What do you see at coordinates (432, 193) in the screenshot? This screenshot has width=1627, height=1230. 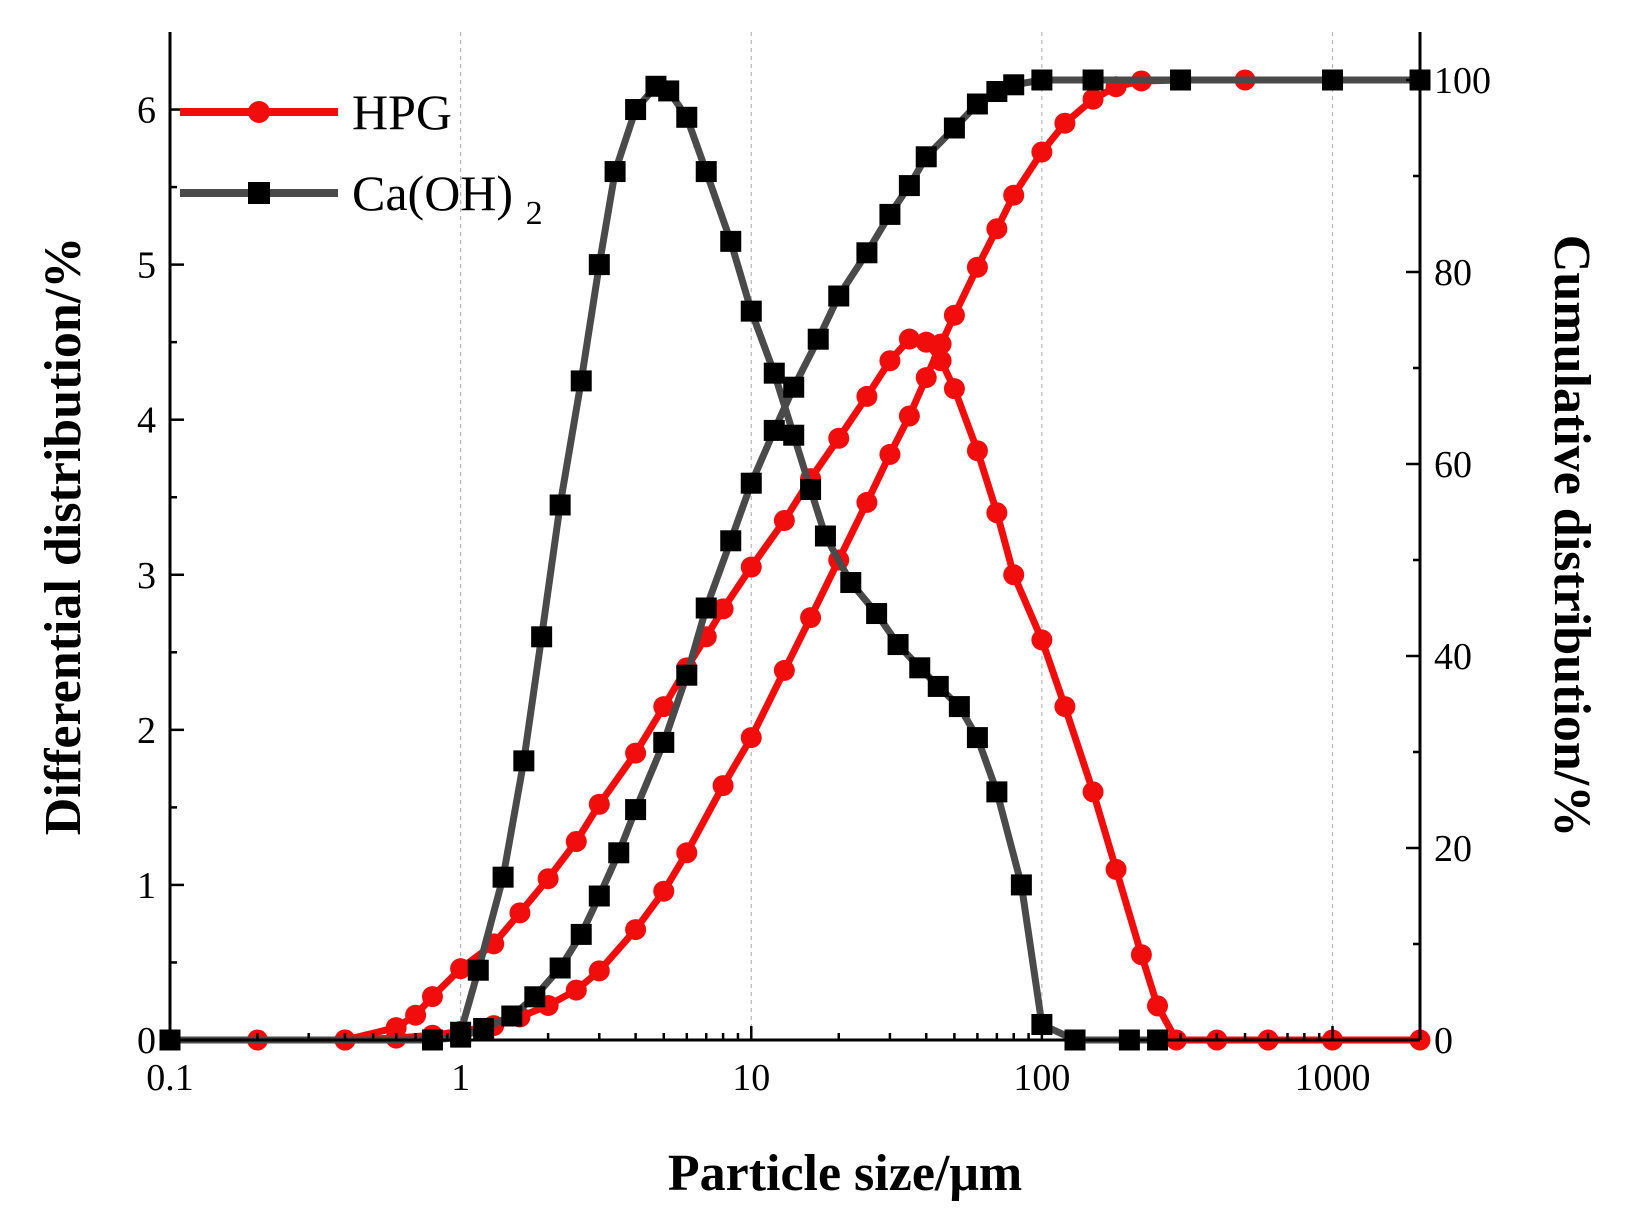 I see `legend-label-caoh2-main: Ca(OH)` at bounding box center [432, 193].